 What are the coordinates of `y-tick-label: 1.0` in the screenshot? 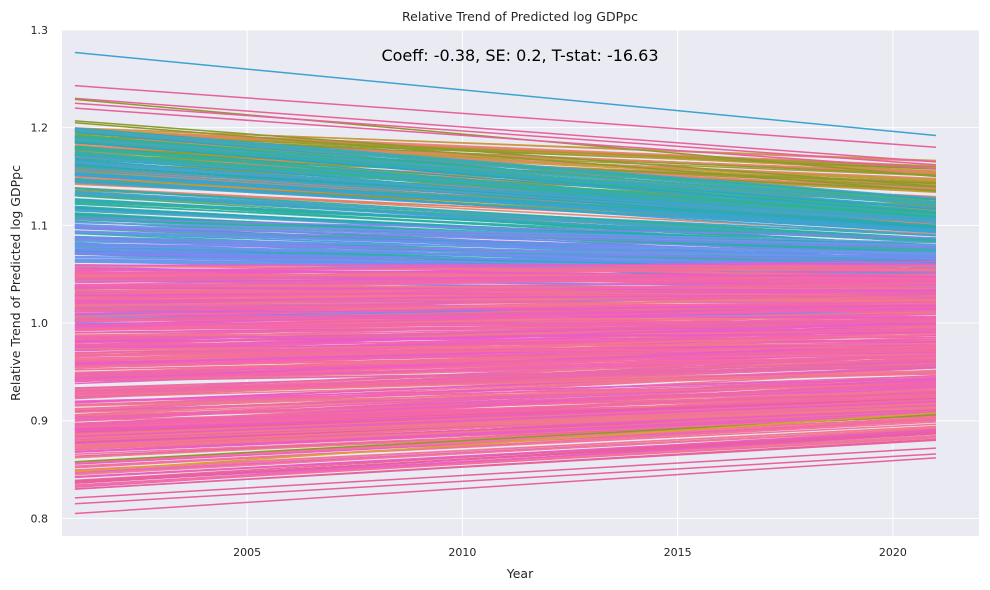 It's located at (40, 323).